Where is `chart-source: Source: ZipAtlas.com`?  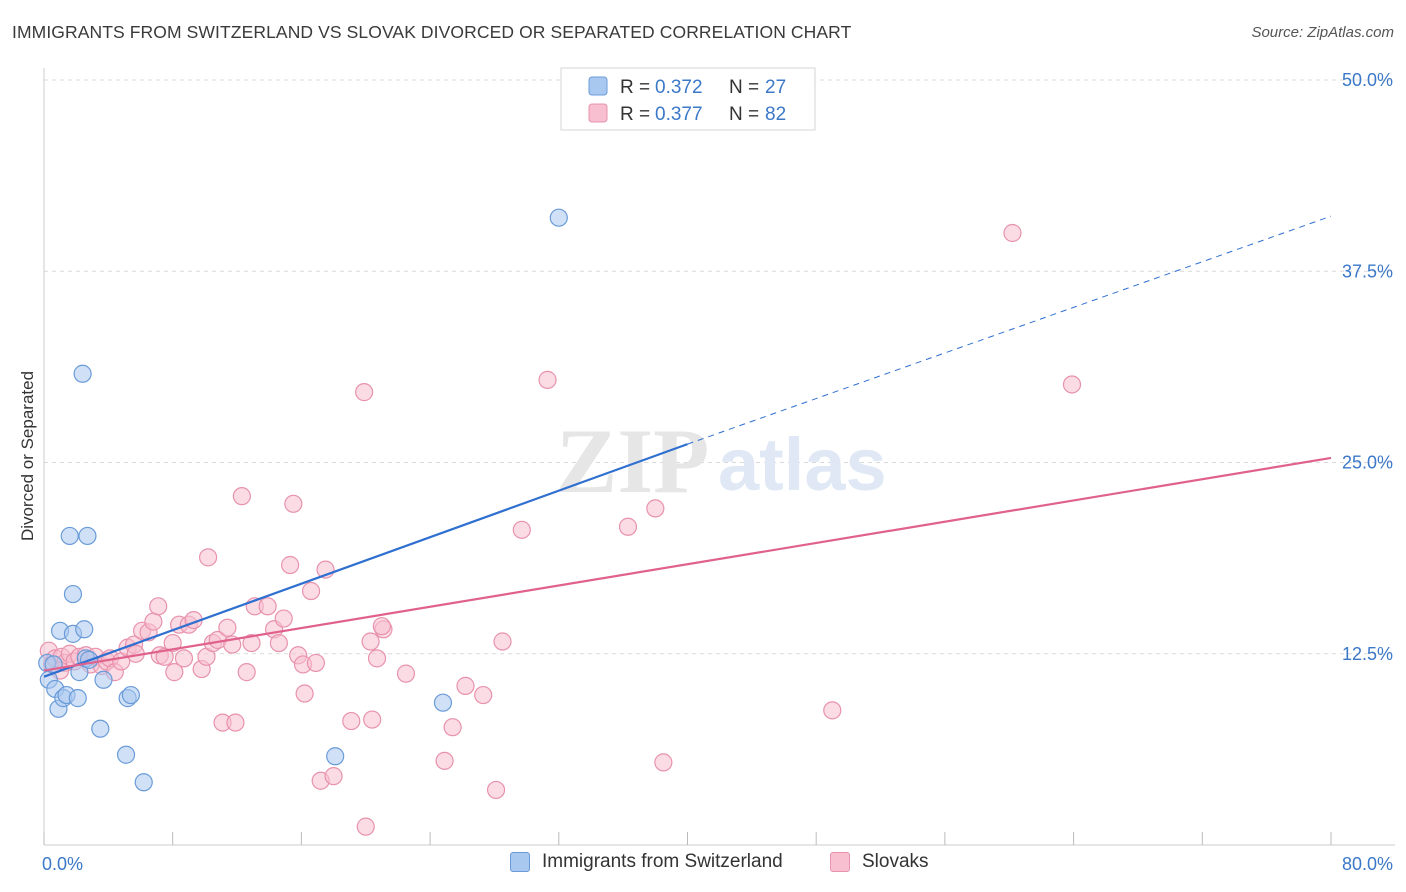
chart-source: Source: ZipAtlas.com is located at coordinates (1322, 32).